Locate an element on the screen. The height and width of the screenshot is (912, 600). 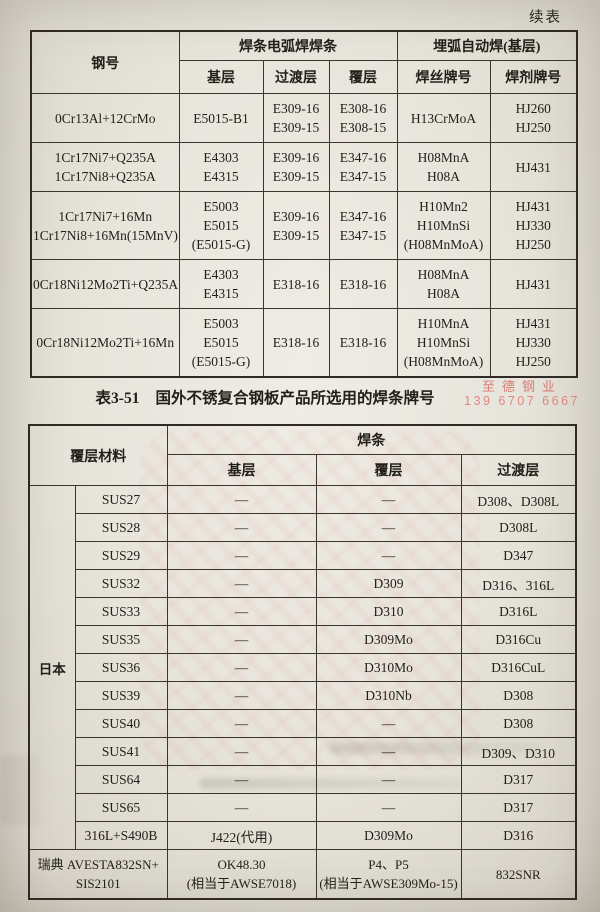
material-cell: SUS29 is located at coordinates (121, 555).